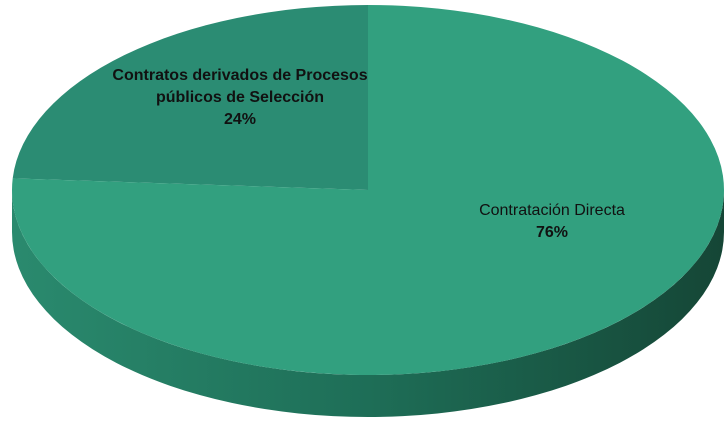 The height and width of the screenshot is (421, 726). What do you see at coordinates (552, 222) in the screenshot?
I see `slice-label: Contratación Directa 76%` at bounding box center [552, 222].